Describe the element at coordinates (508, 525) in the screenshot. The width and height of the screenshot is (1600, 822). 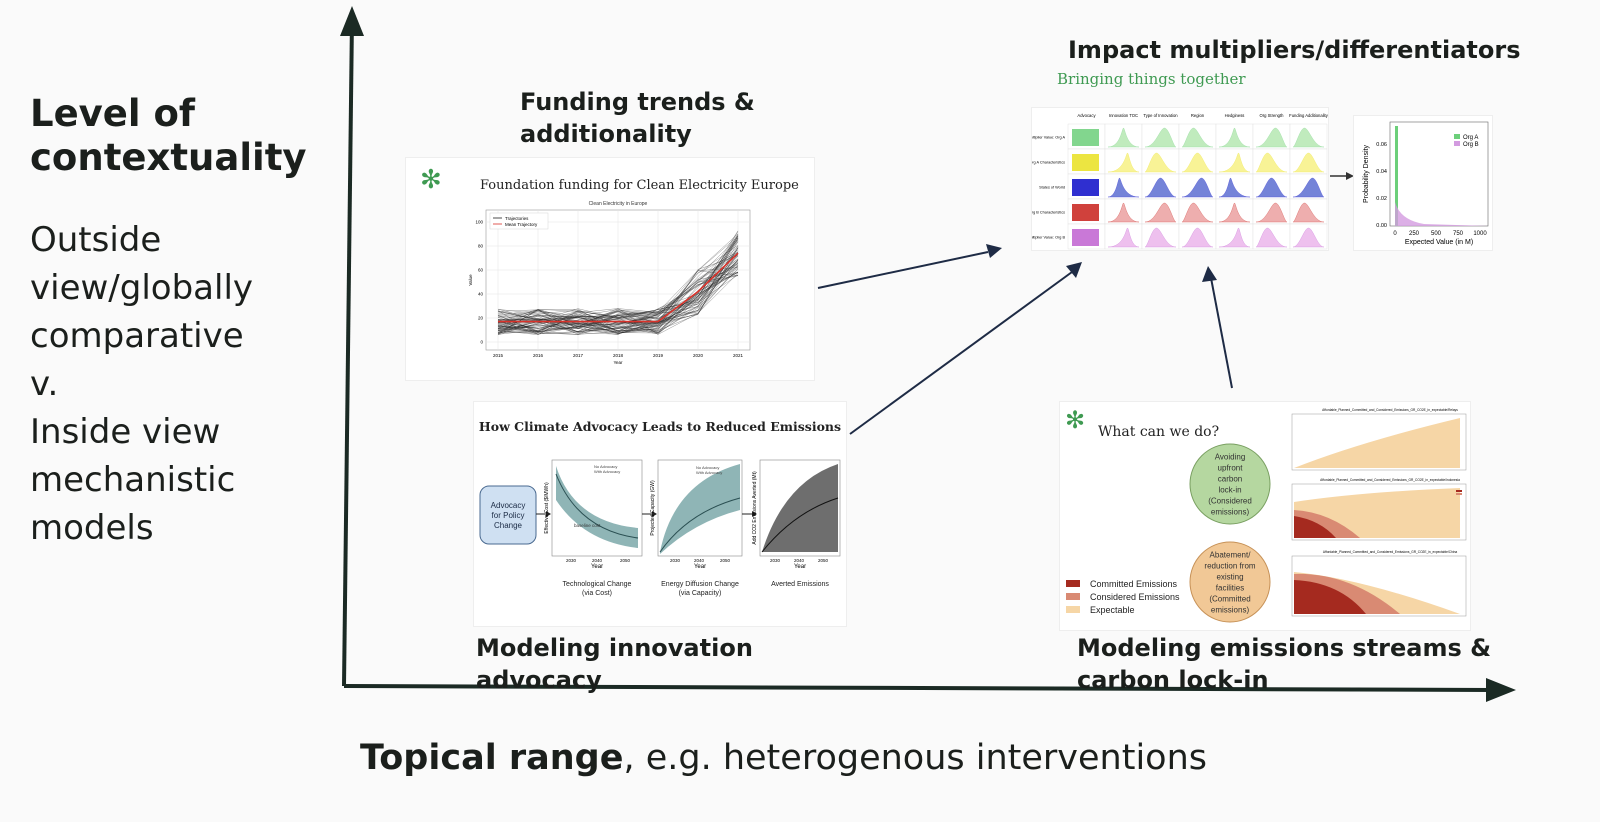
I see `svg-text: Change` at that location.